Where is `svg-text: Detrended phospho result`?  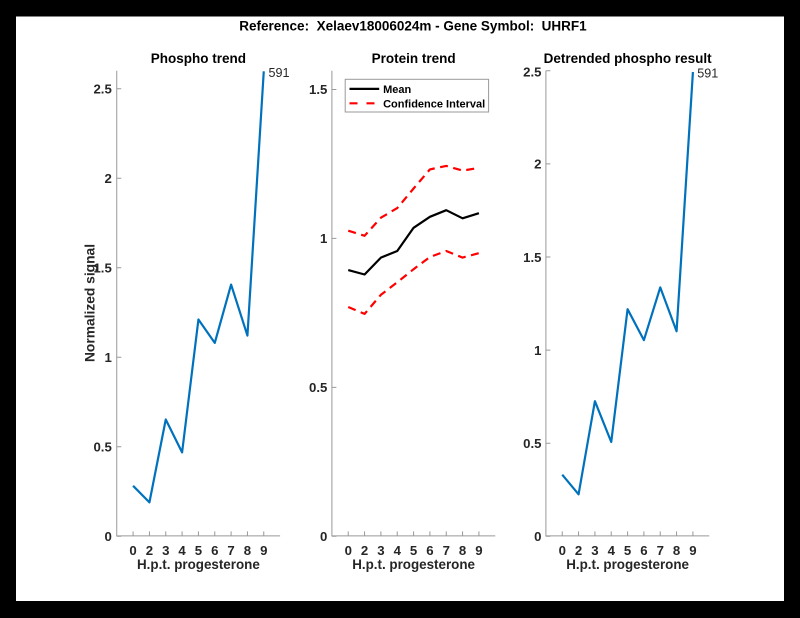 svg-text: Detrended phospho result is located at coordinates (628, 58).